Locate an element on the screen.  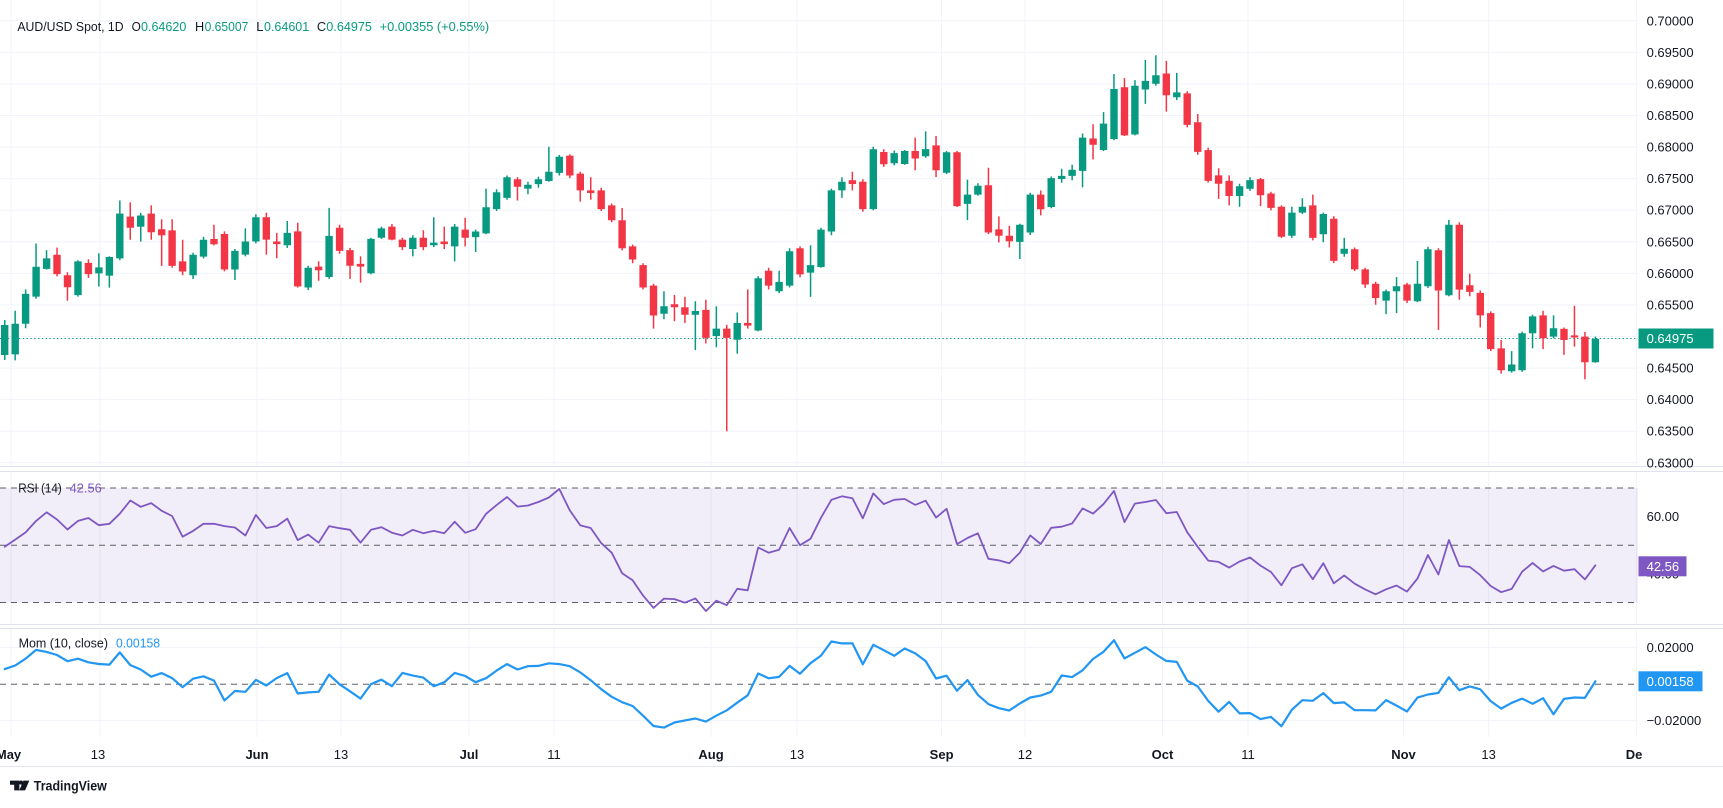
svg-text: 0.63500 is located at coordinates (1670, 431).